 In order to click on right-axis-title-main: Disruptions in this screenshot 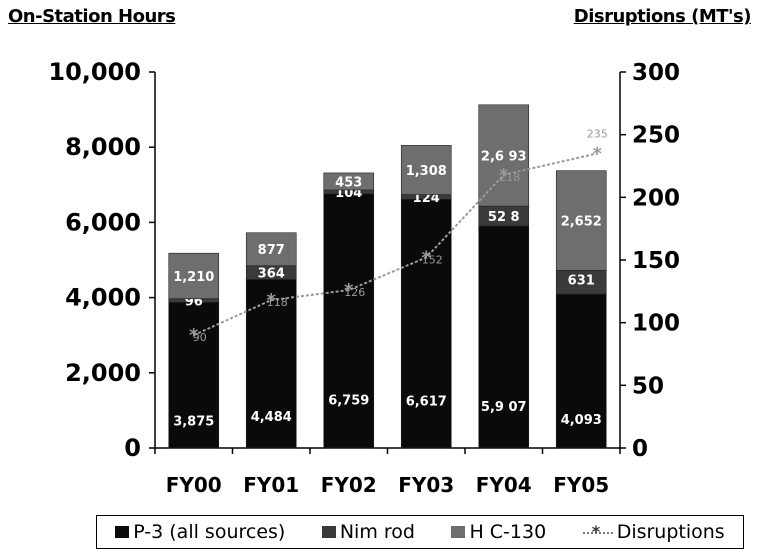, I will do `click(629, 16)`.